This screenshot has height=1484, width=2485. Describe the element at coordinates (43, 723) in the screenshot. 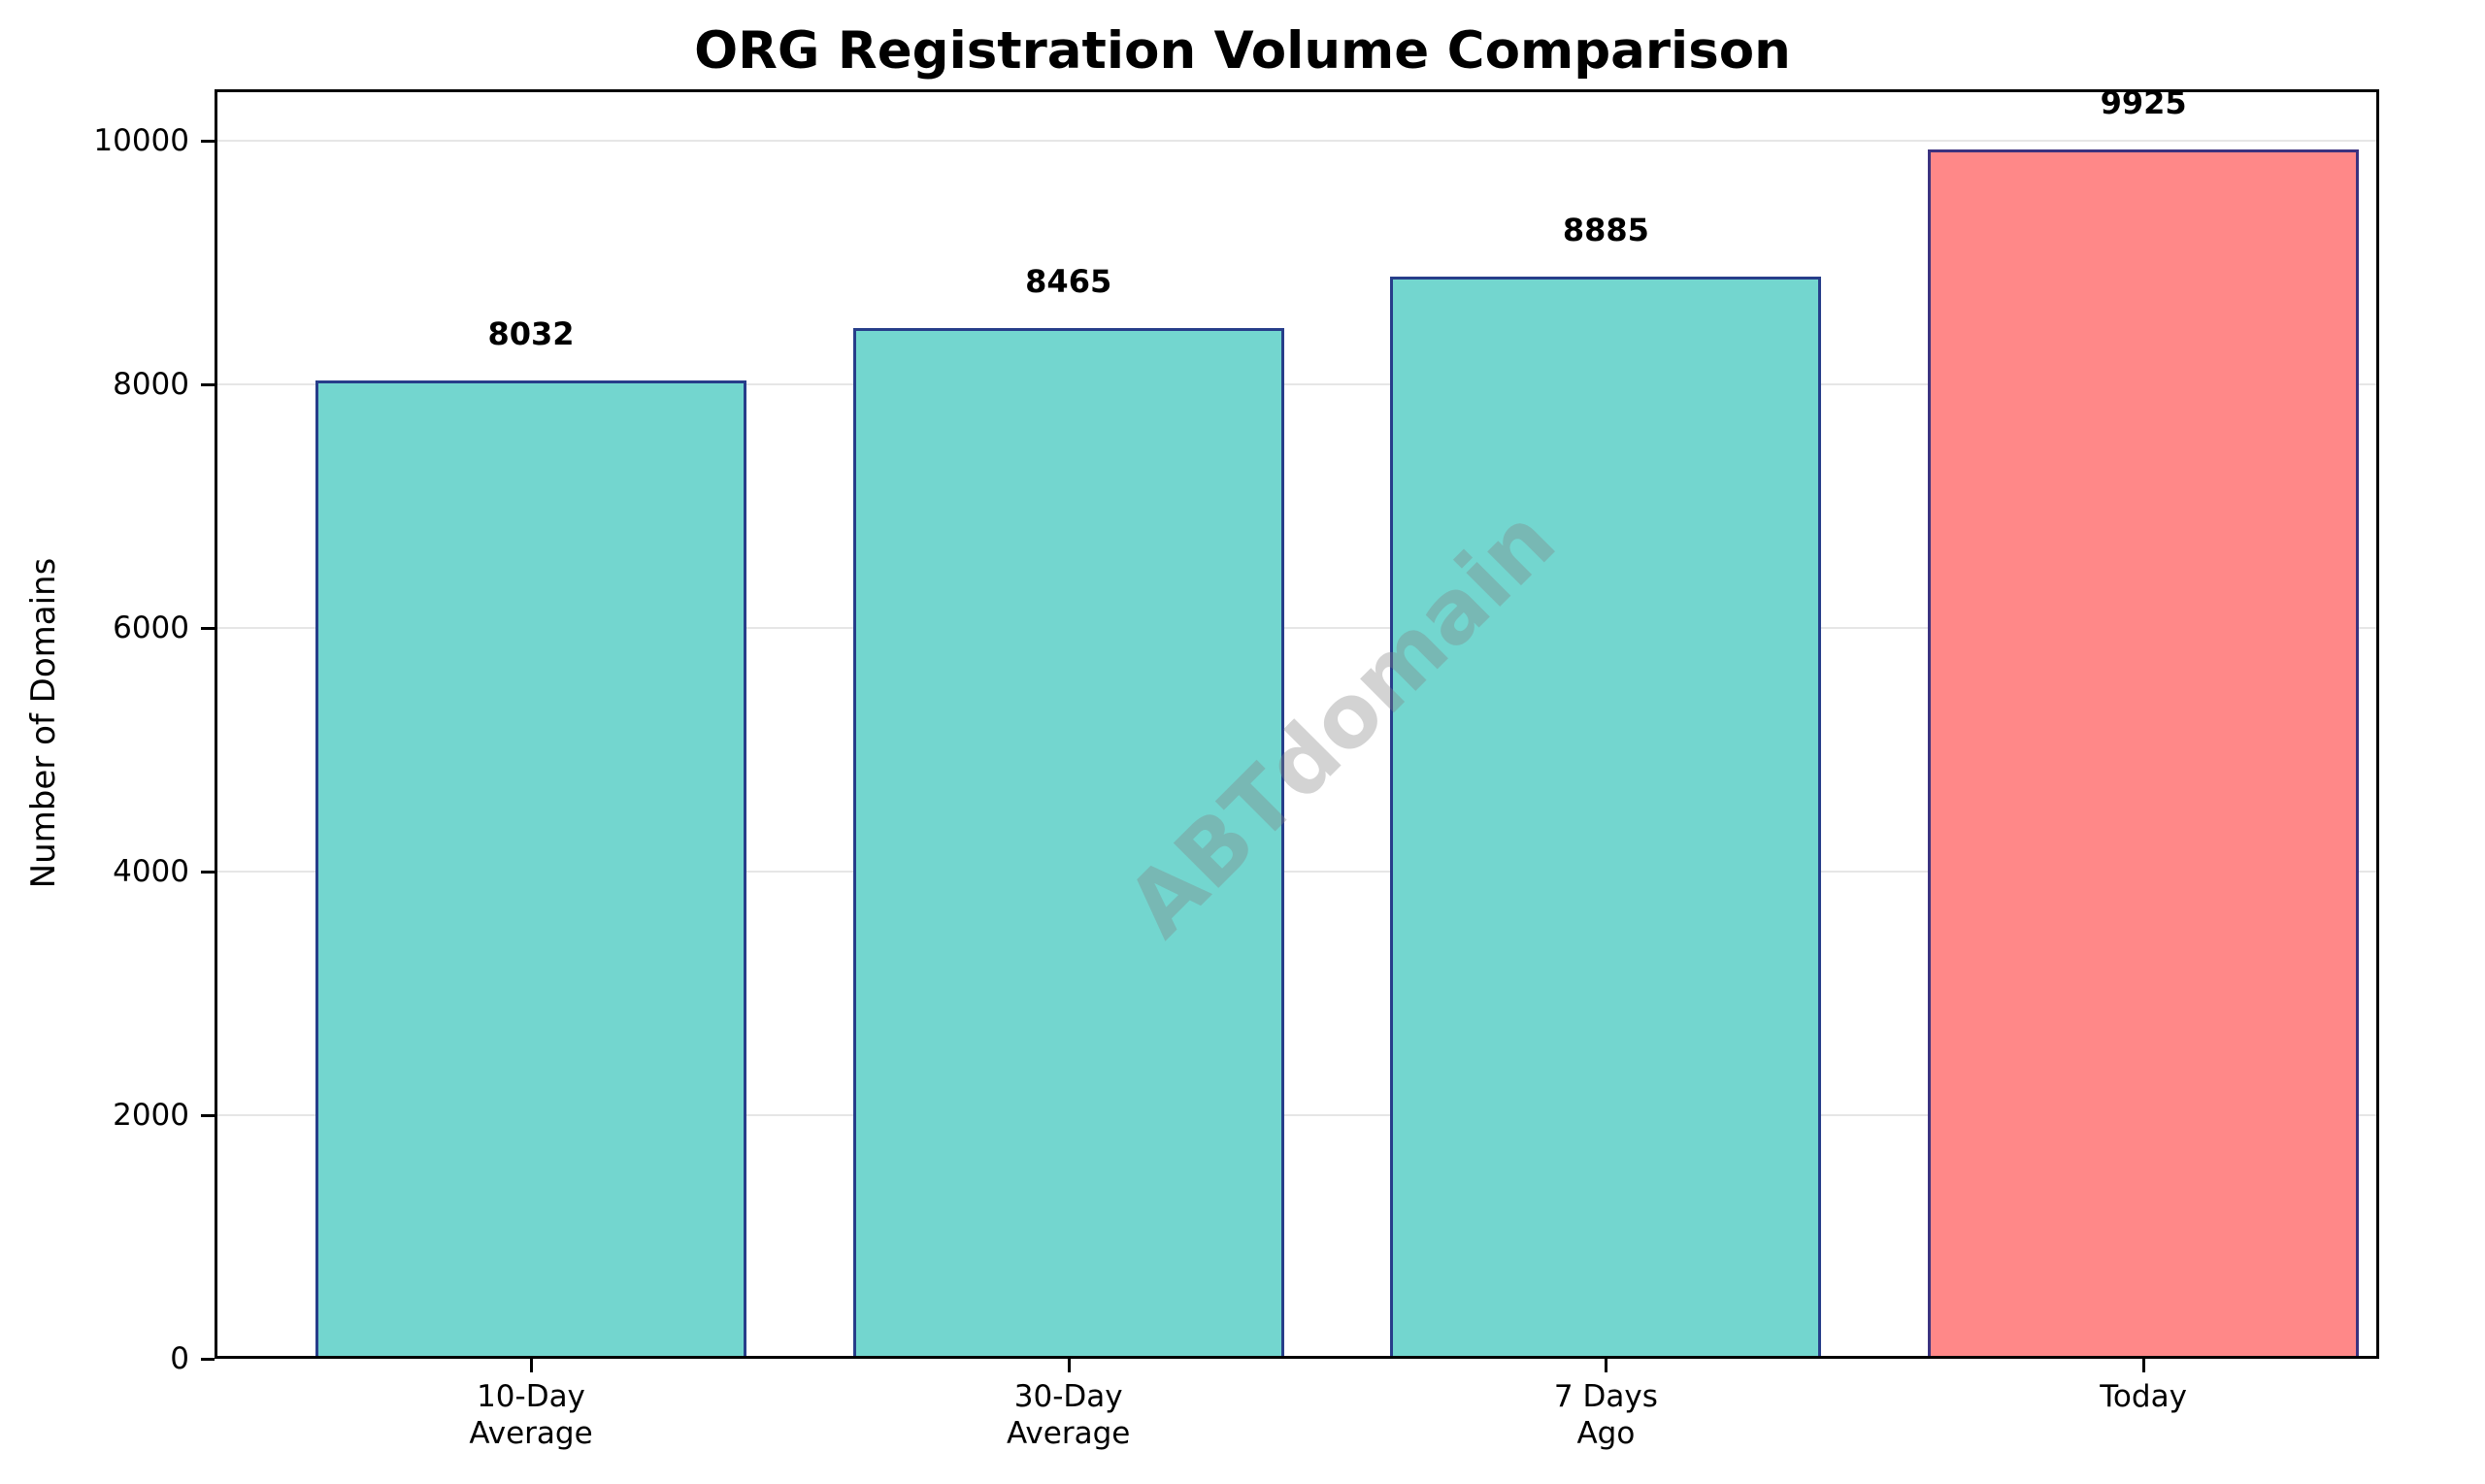

I see `y-axis-label: Number of Domains` at that location.